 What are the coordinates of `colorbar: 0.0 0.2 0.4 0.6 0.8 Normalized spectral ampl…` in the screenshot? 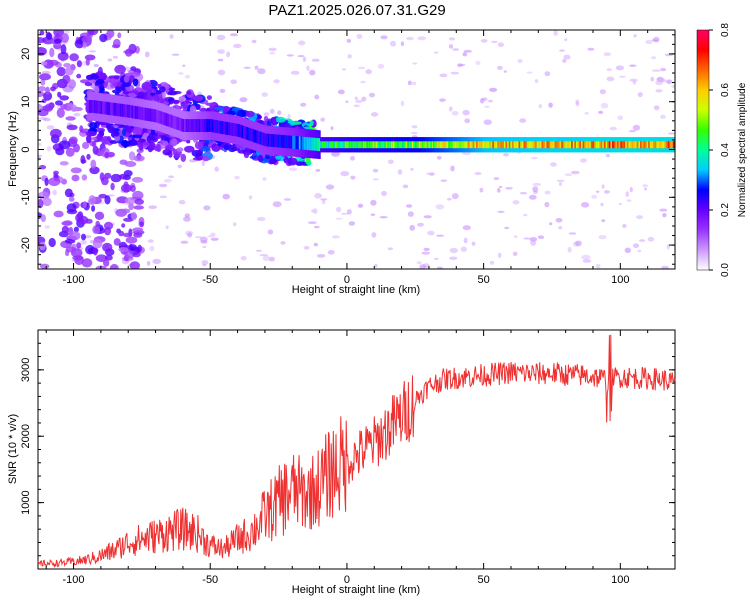 It's located at (722, 150).